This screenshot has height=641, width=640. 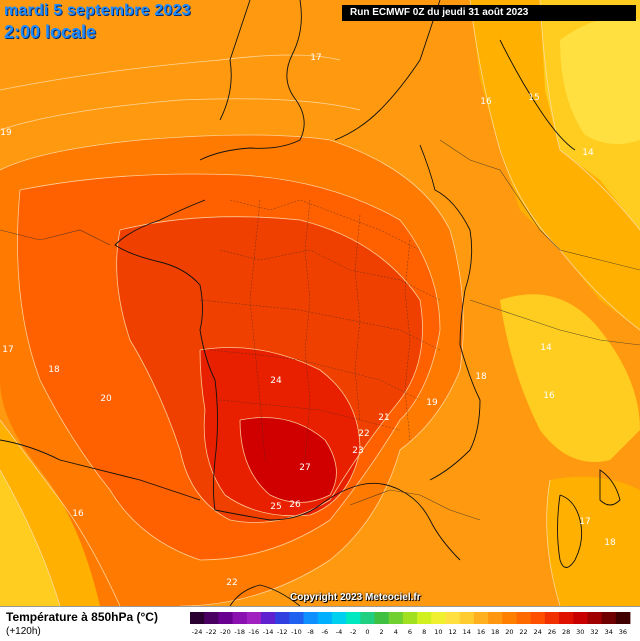 I want to click on forecast-date-title: mardi 5 septembre 2023, so click(x=97, y=10).